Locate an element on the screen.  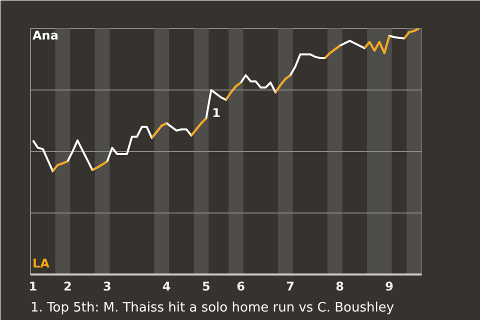
x-tick-label: 2 is located at coordinates (67, 287).